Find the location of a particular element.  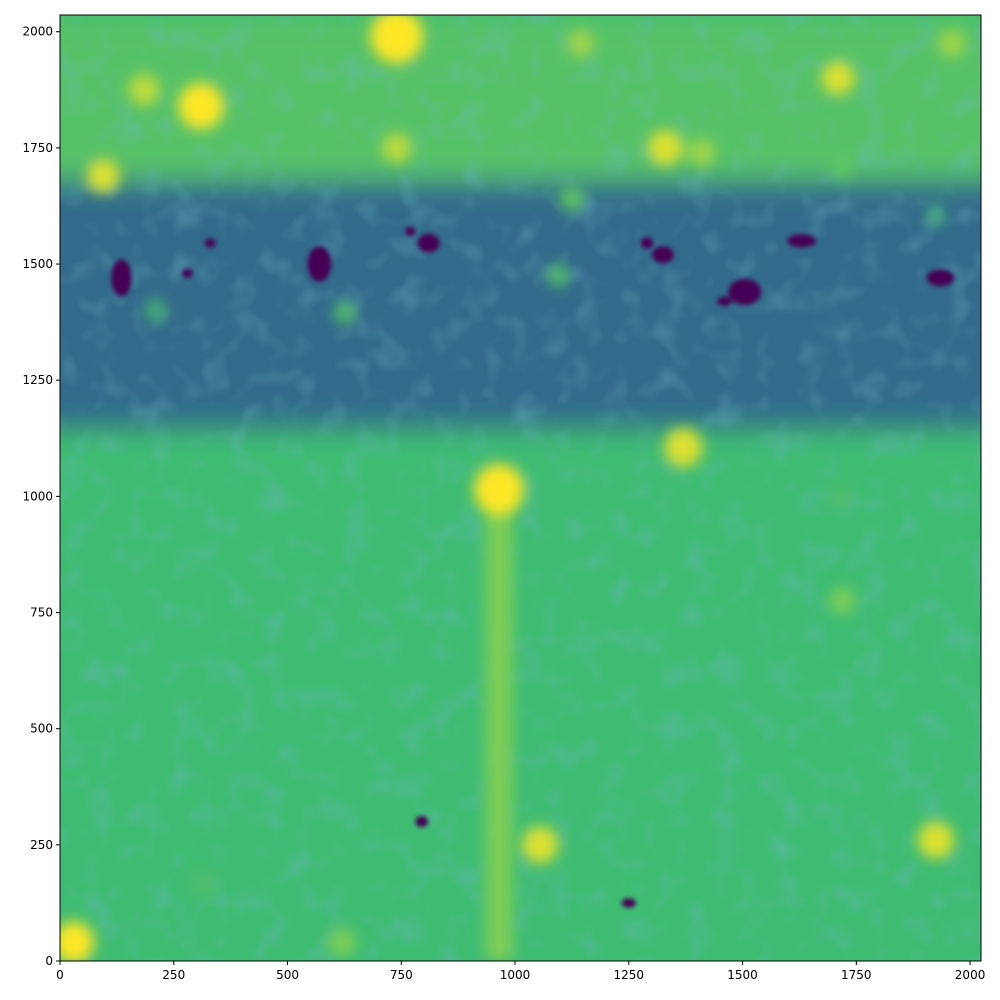

x-tick-label: 1000 is located at coordinates (515, 975).